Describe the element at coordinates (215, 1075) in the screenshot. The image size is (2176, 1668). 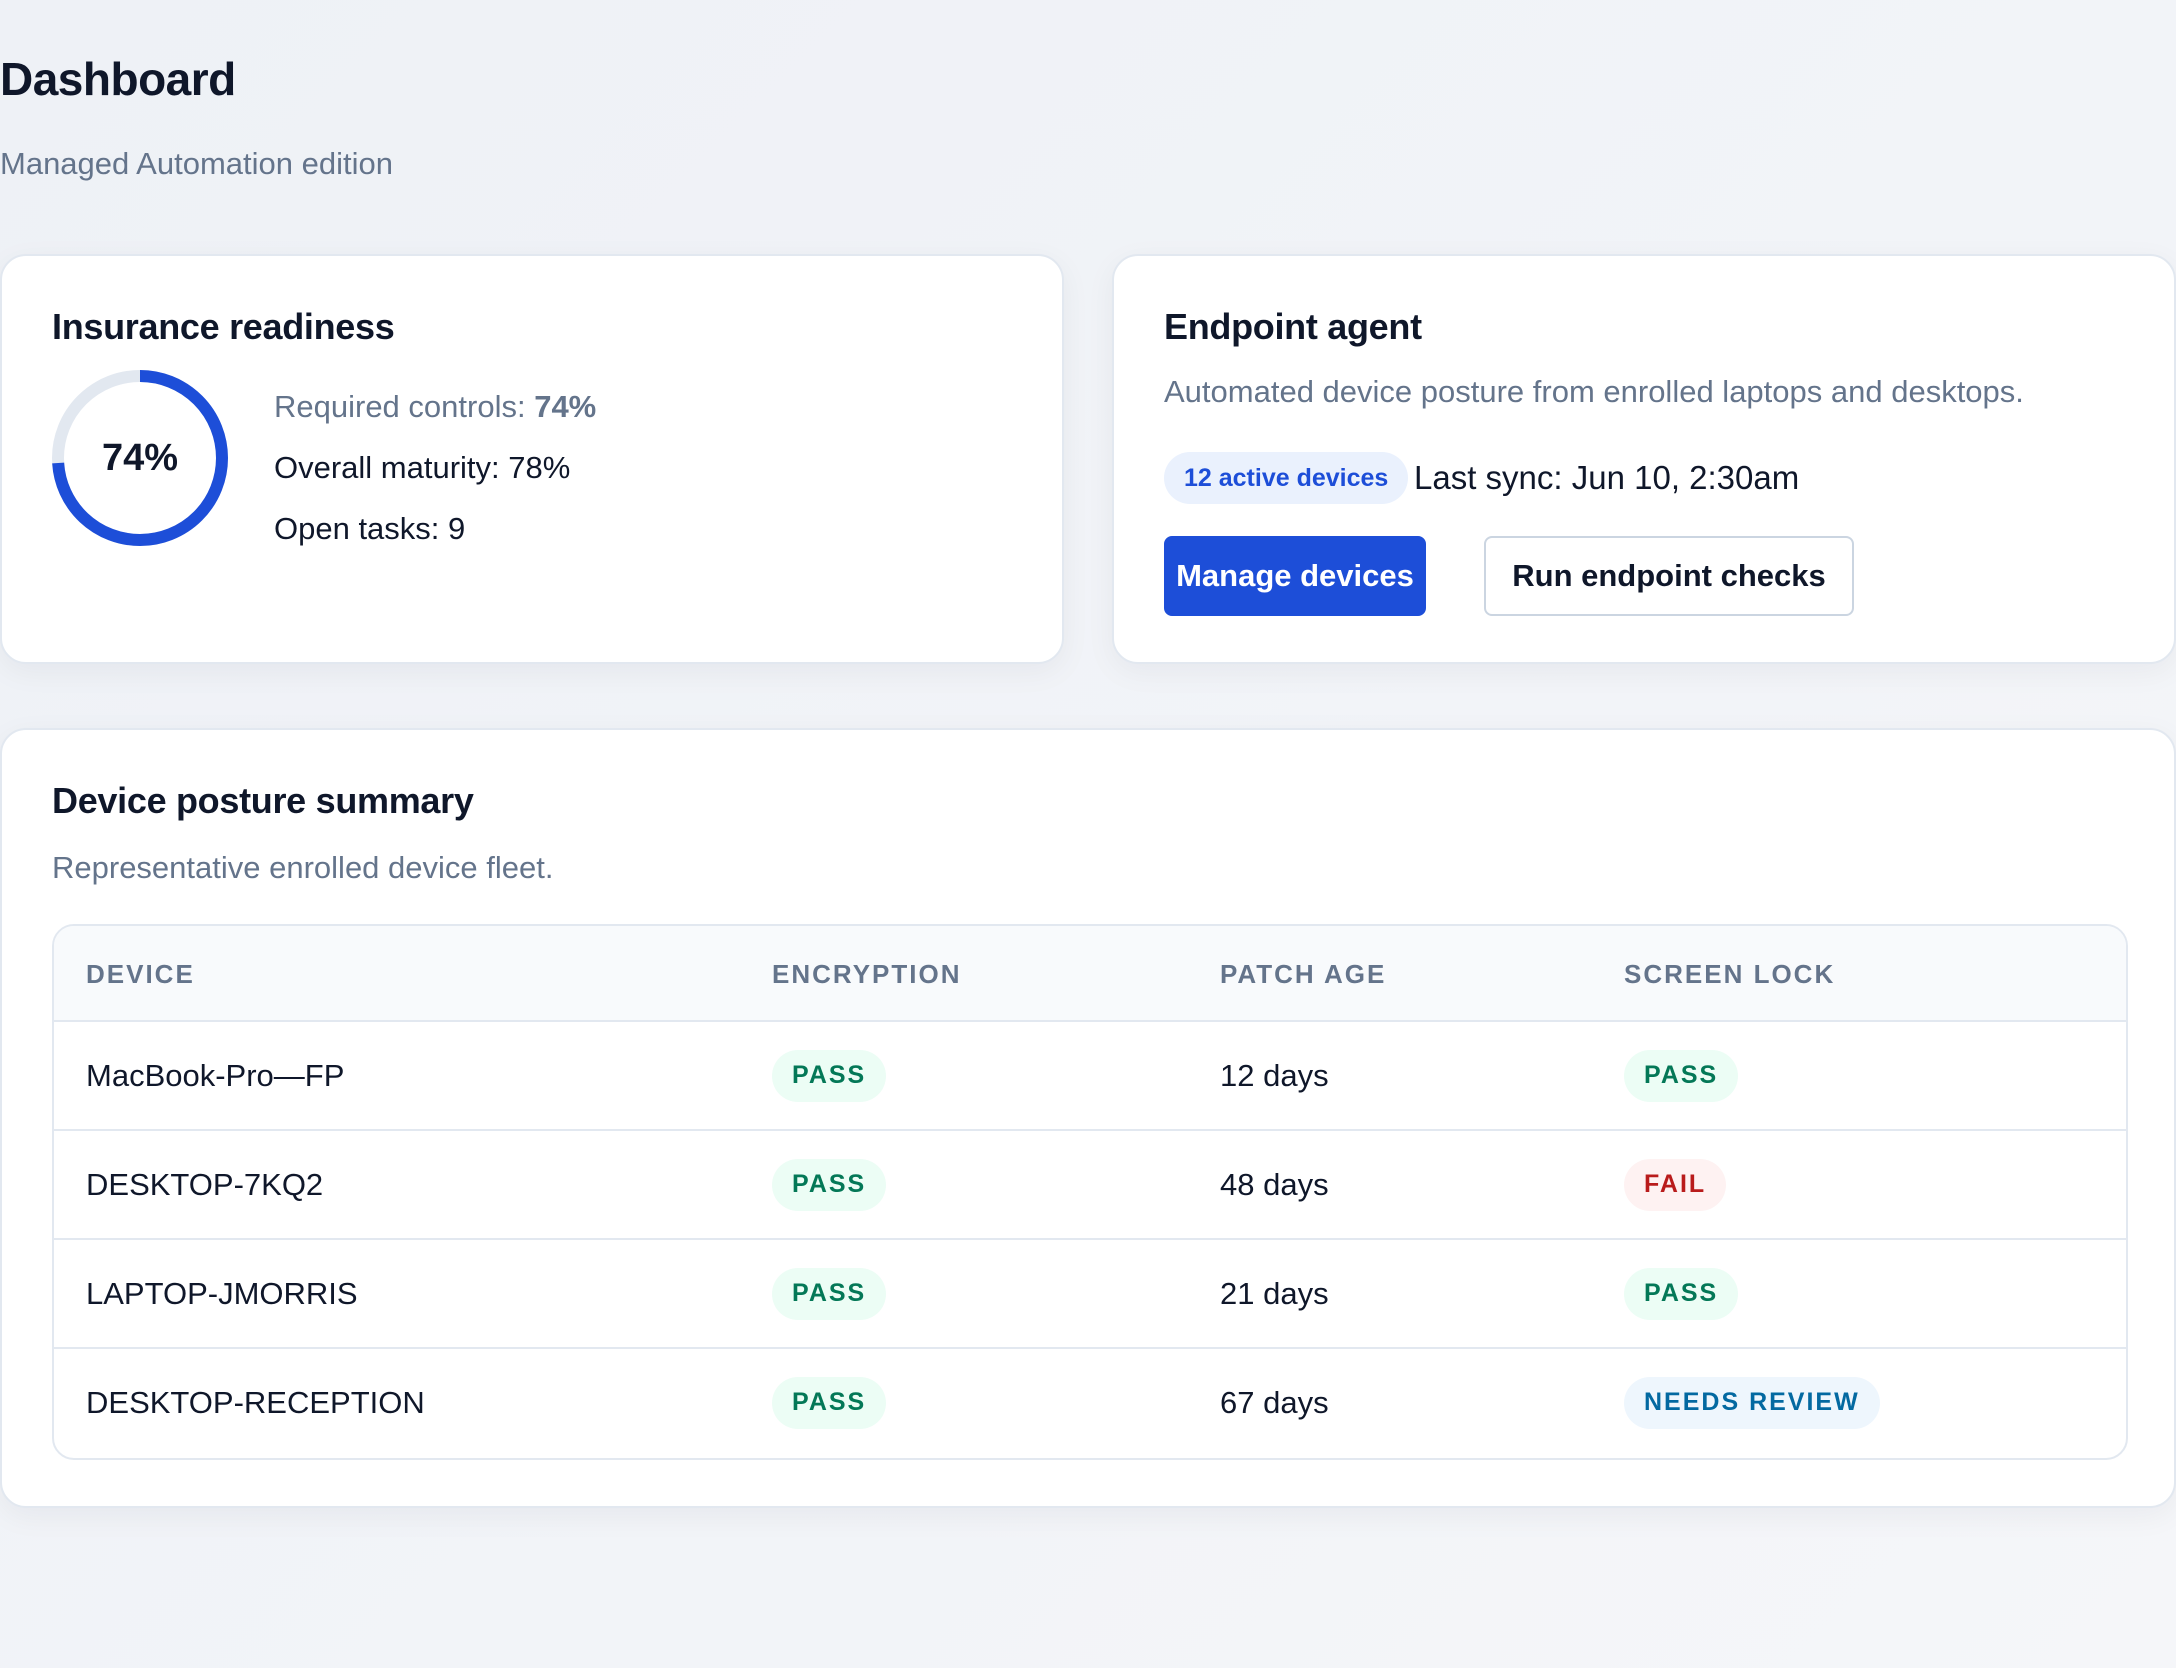
I see `device-name: MacBook-Pro—FP` at that location.